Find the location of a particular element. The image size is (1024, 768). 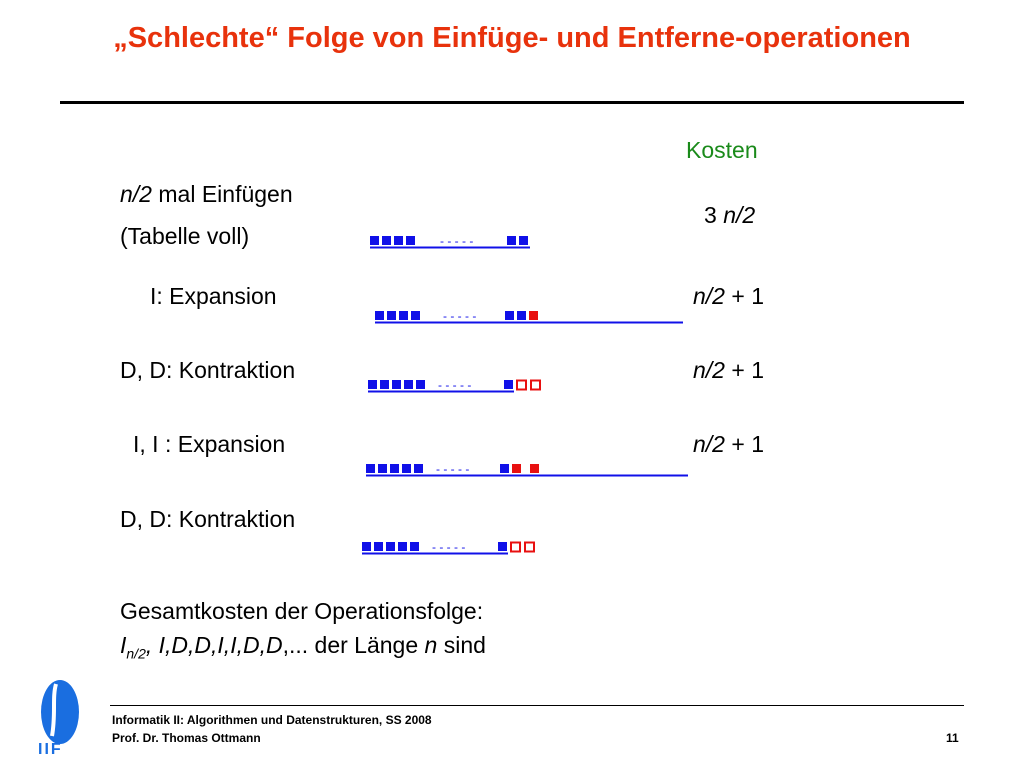

row-1-cost: 3 n/2 is located at coordinates (729, 215).